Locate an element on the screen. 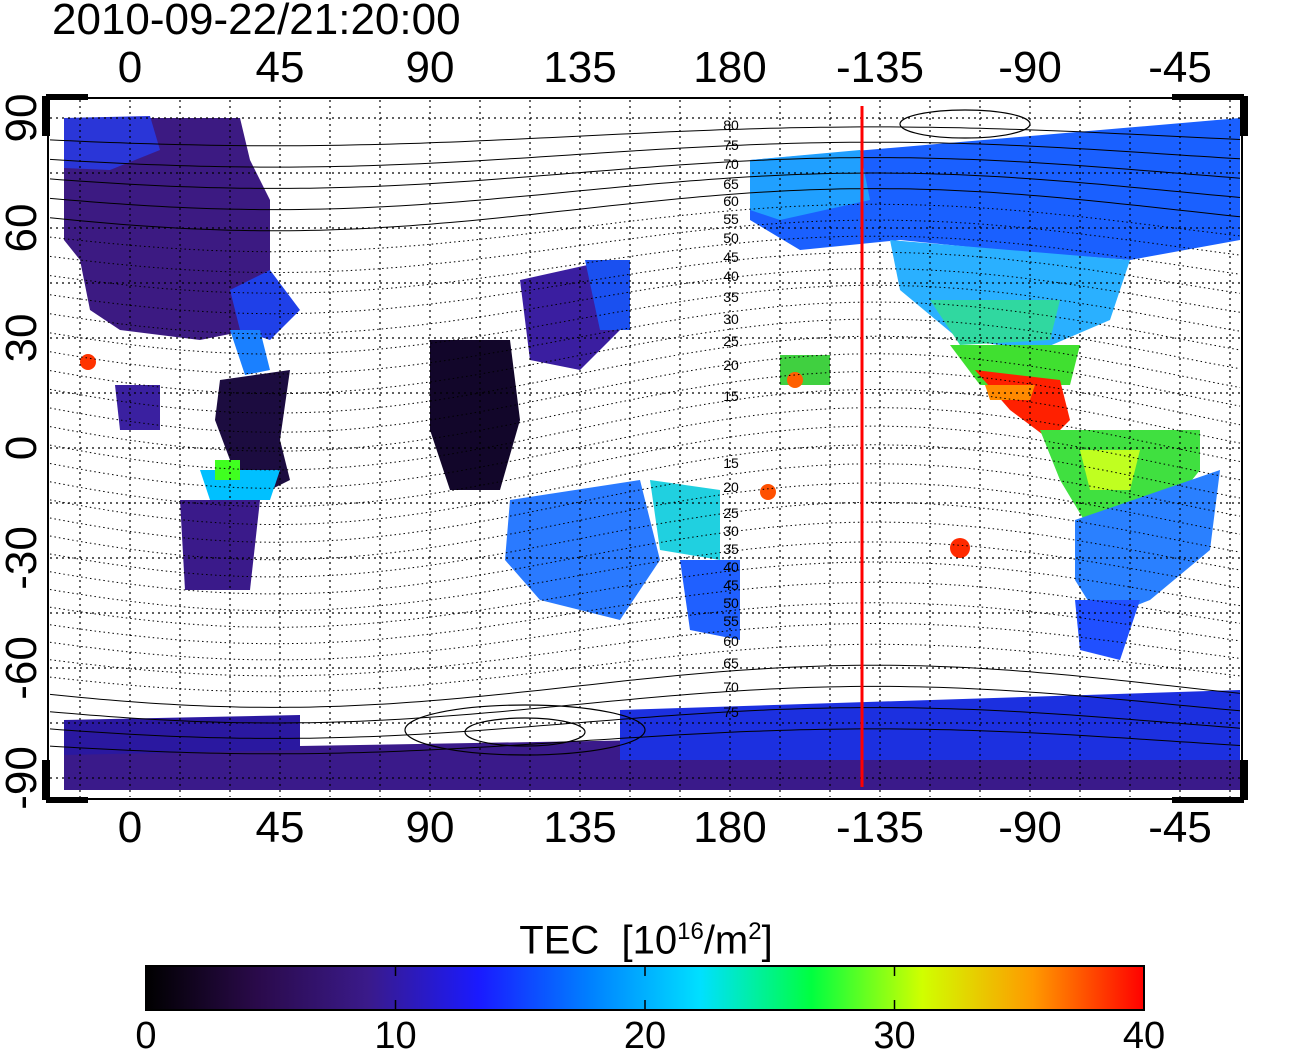 The width and height of the screenshot is (1292, 1057). colorbar-tick-label: 20 is located at coordinates (645, 1036).